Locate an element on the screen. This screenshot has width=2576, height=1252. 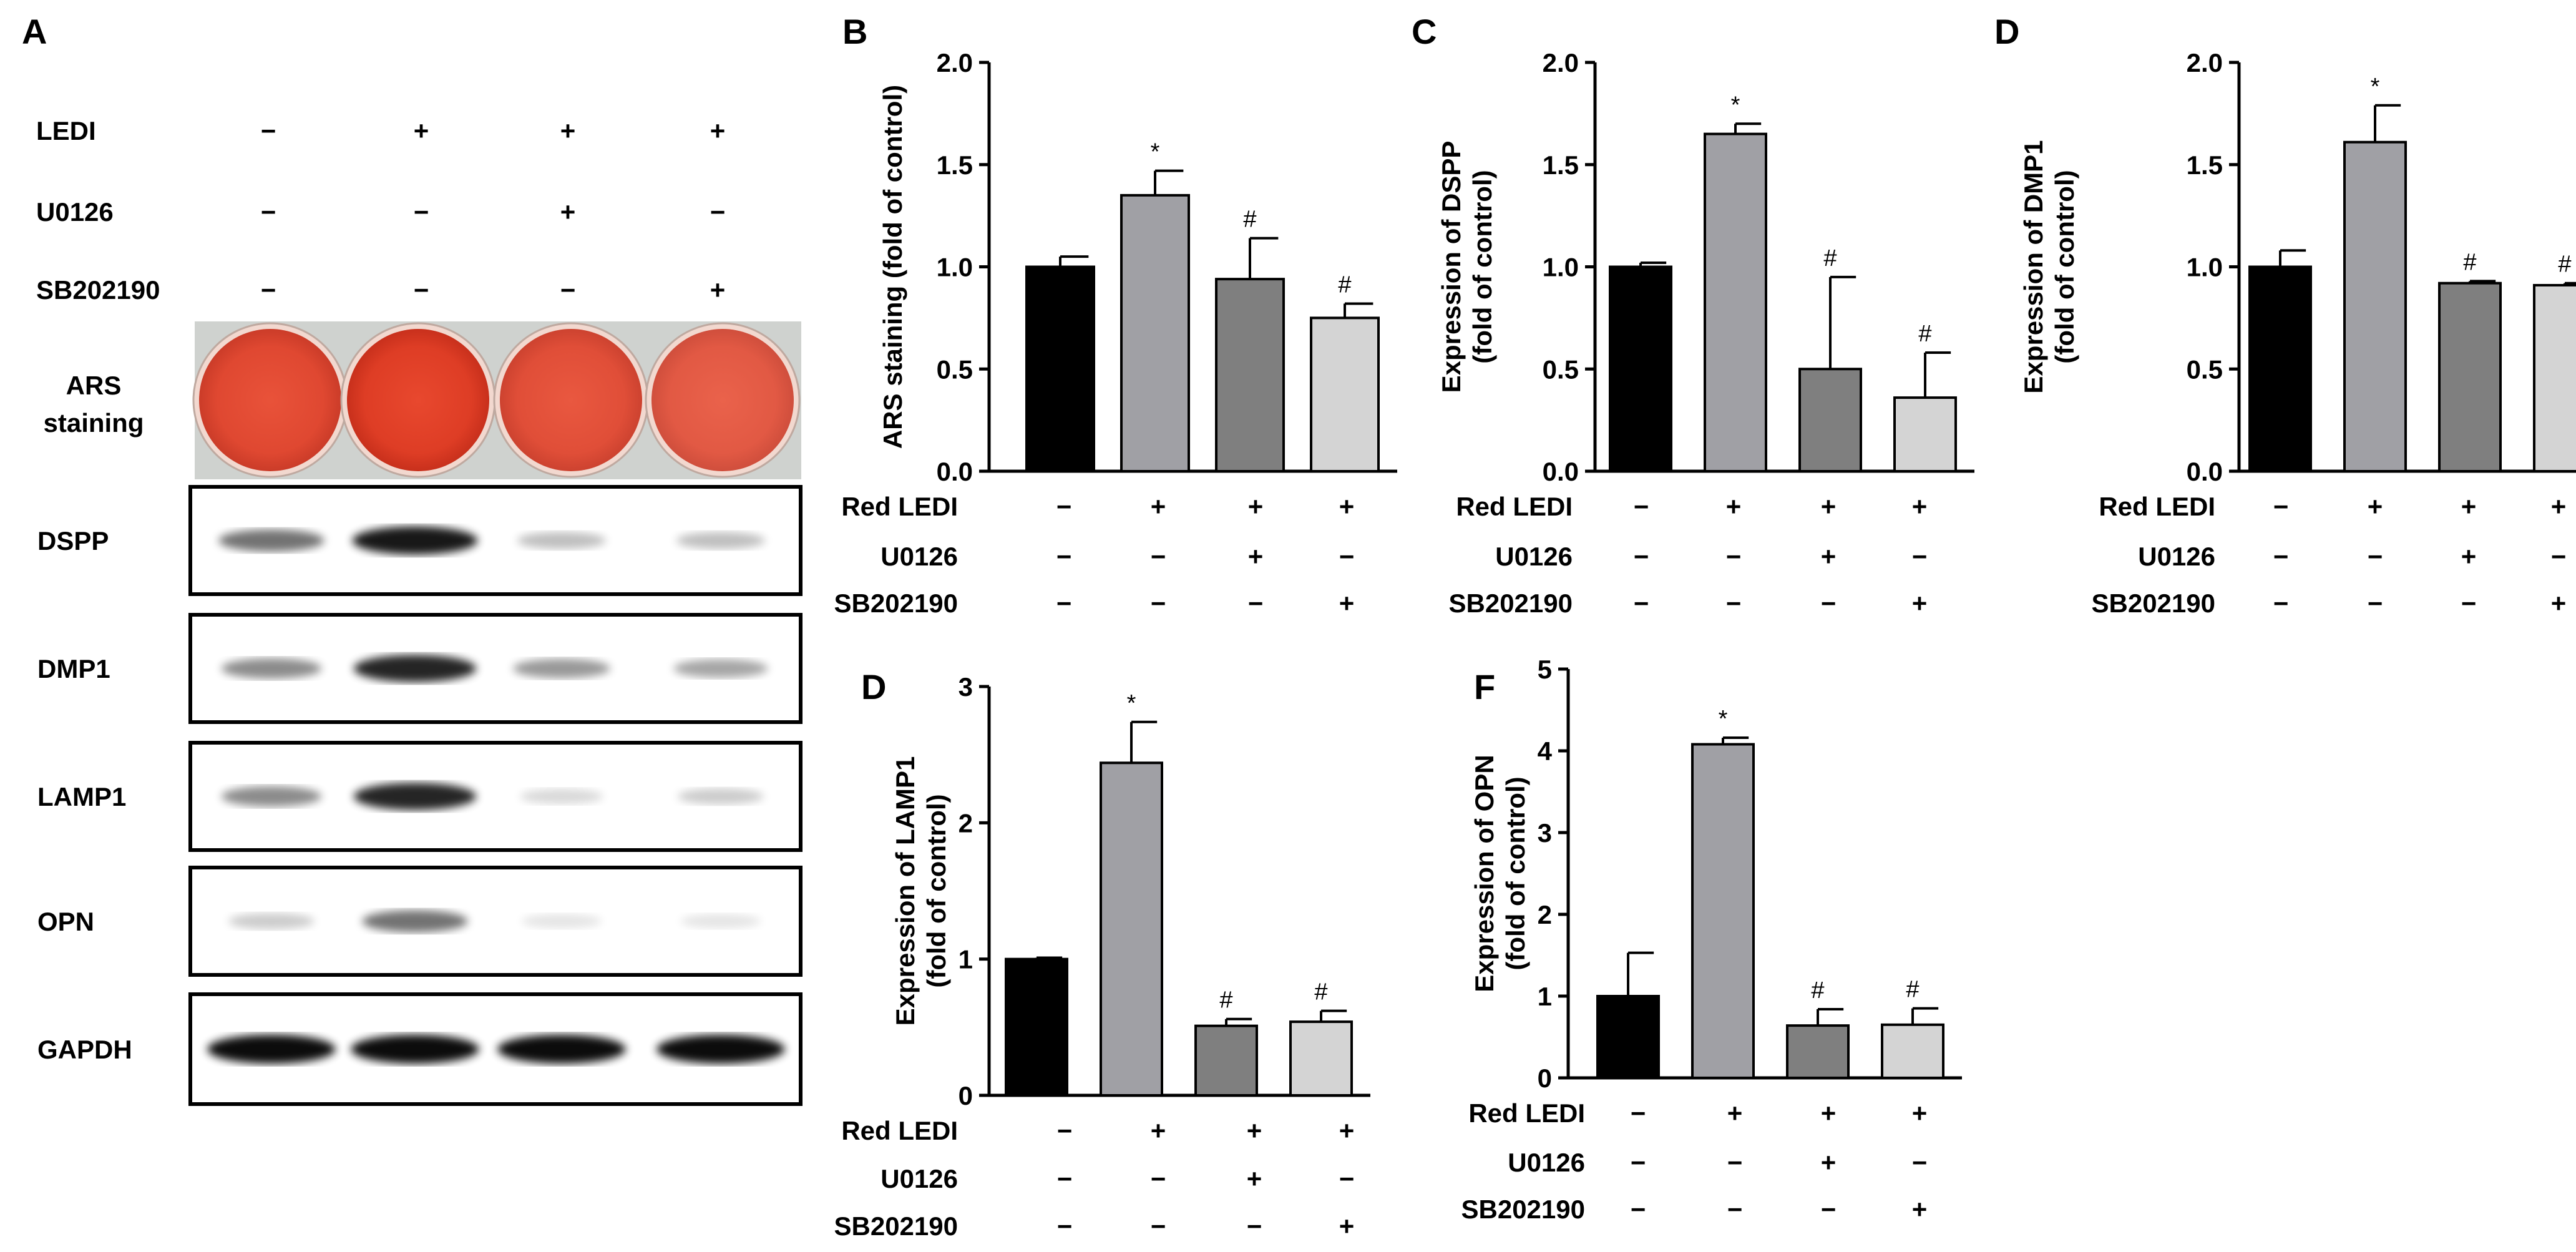
western-blots: DSPP DMP1 LAMP1 OPN GAPDH is located at coordinates (420, 795).